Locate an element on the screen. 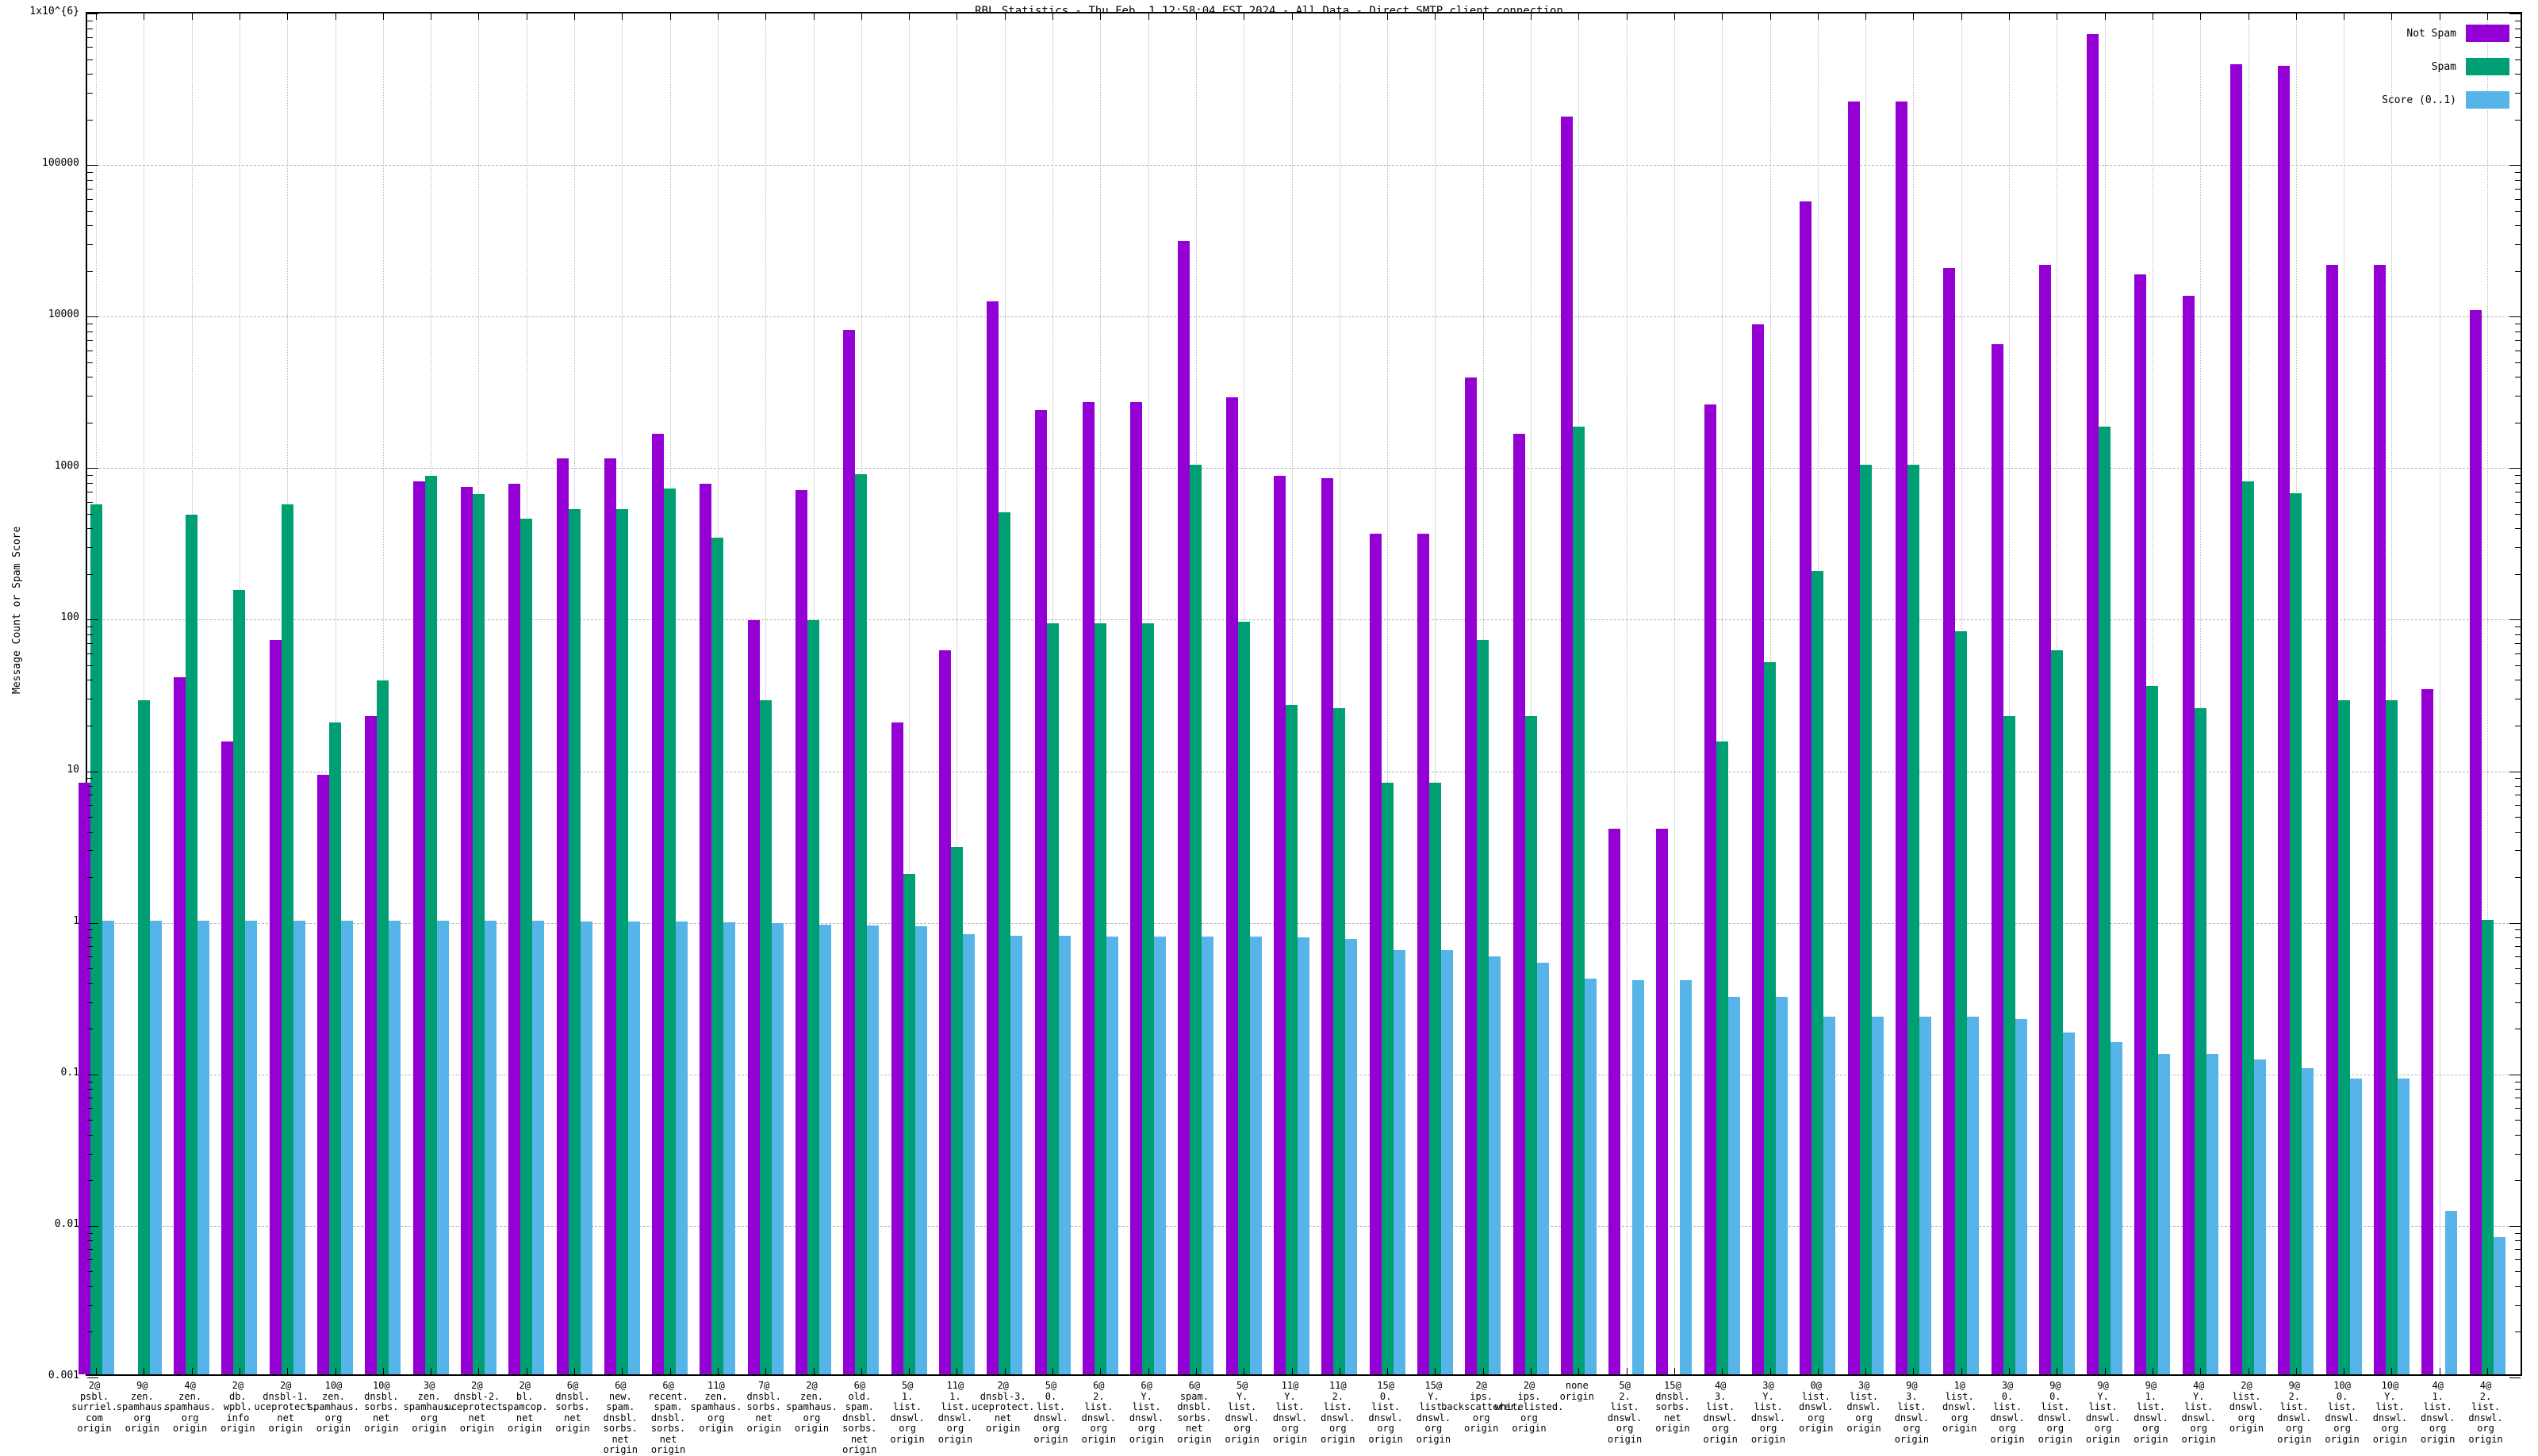 This screenshot has height=1456, width=2538. y-axis-title: Message Count or Spam Score is located at coordinates (17, 610).